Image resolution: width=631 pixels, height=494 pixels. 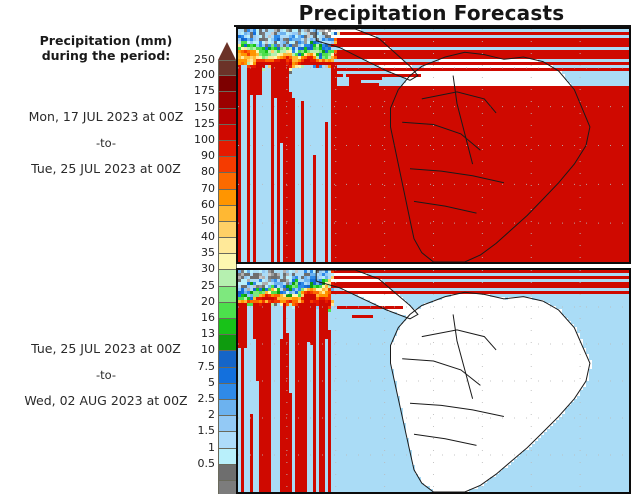 I want to click on colorbar-tick-label: 60, so click(x=185, y=204).